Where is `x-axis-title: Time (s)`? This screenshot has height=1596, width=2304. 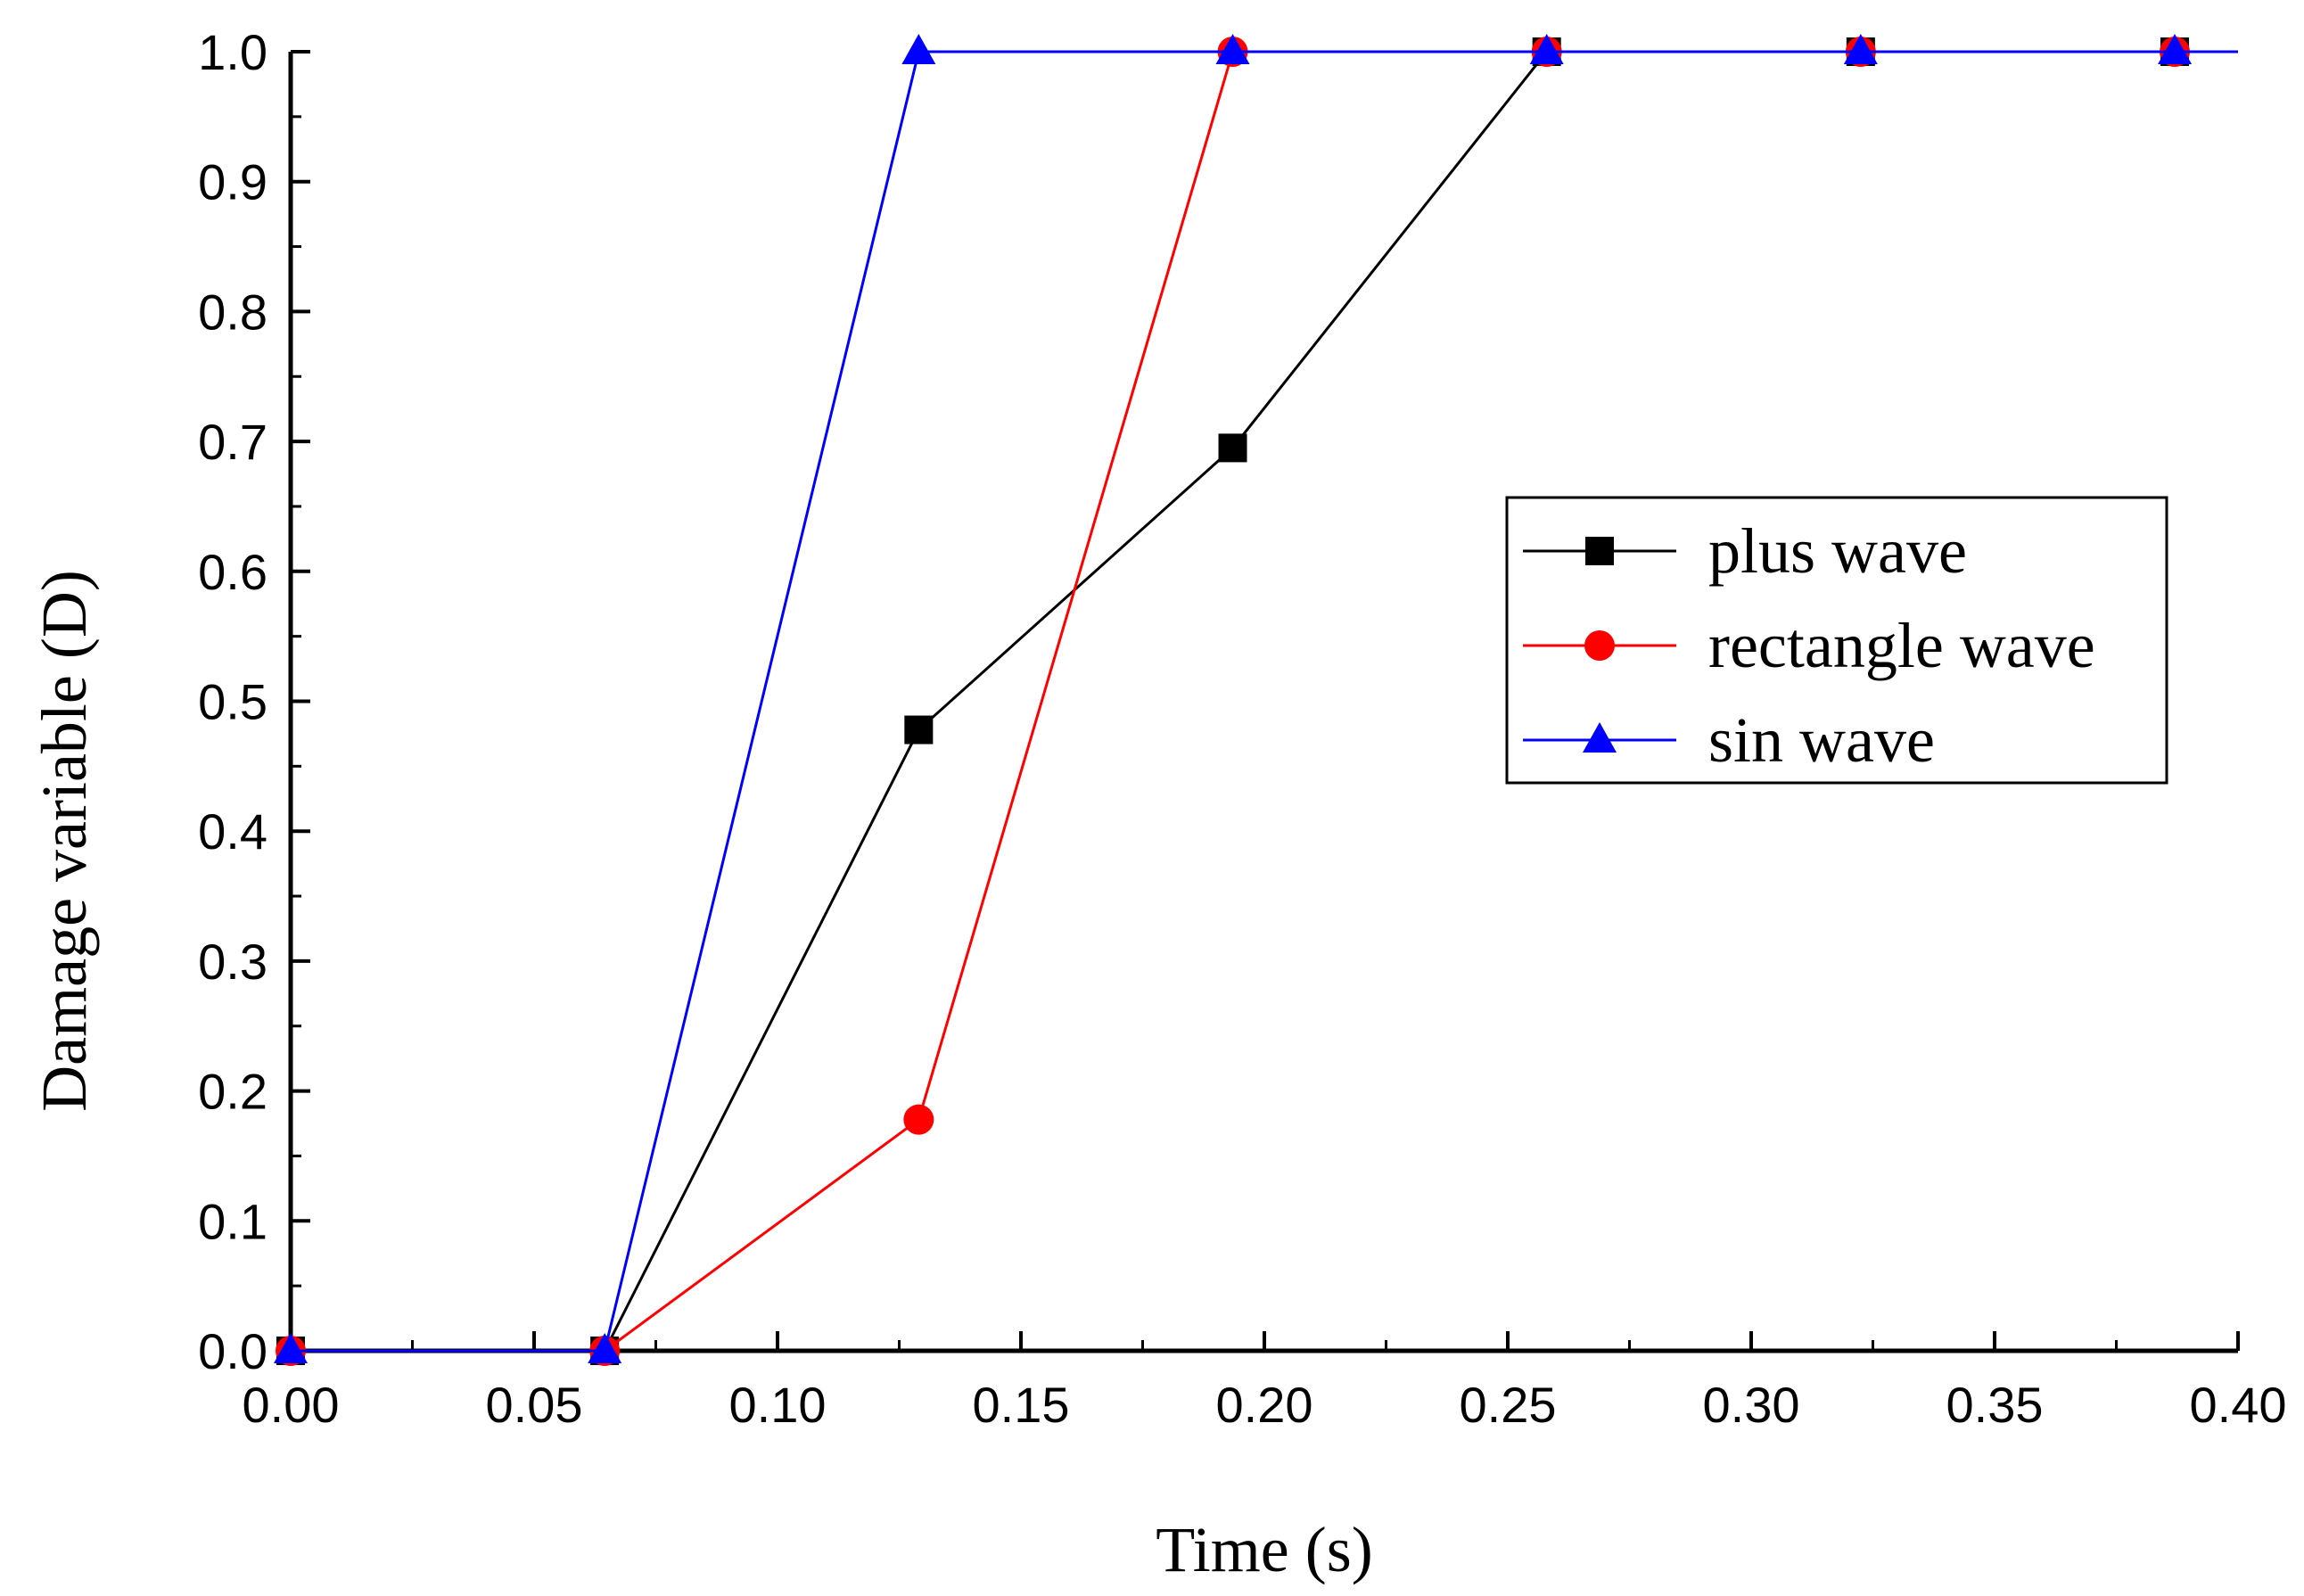 x-axis-title: Time (s) is located at coordinates (1264, 1549).